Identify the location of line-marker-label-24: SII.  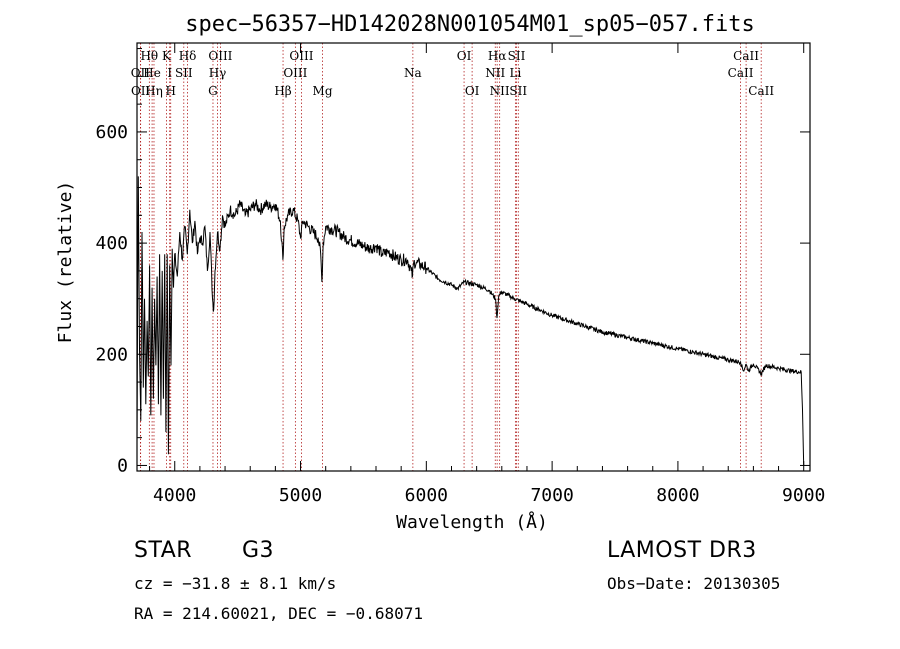
(517, 56).